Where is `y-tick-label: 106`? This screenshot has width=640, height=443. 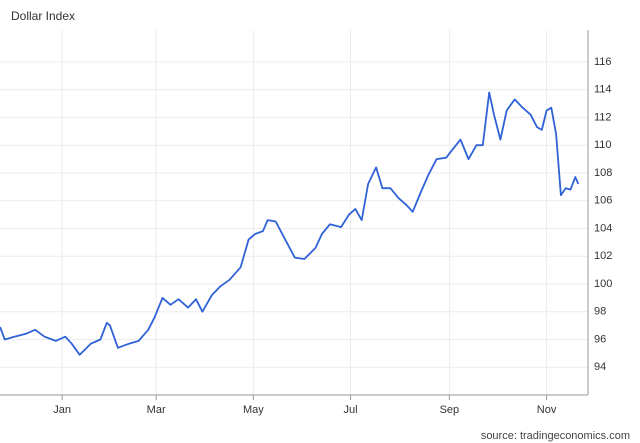 y-tick-label: 106 is located at coordinates (603, 201).